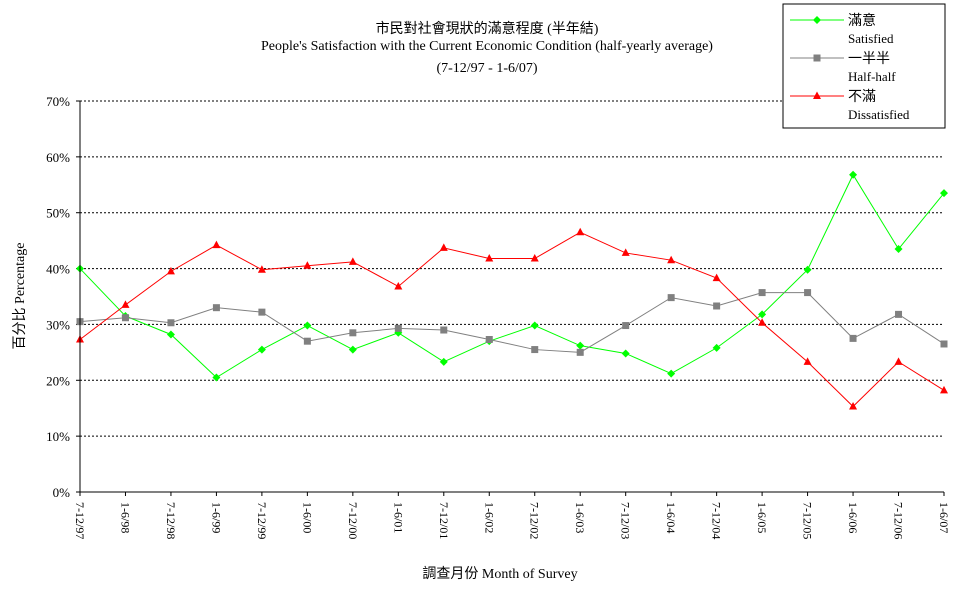 Image resolution: width=974 pixels, height=599 pixels. I want to click on x-tick-label: 7-12/03, so click(626, 520).